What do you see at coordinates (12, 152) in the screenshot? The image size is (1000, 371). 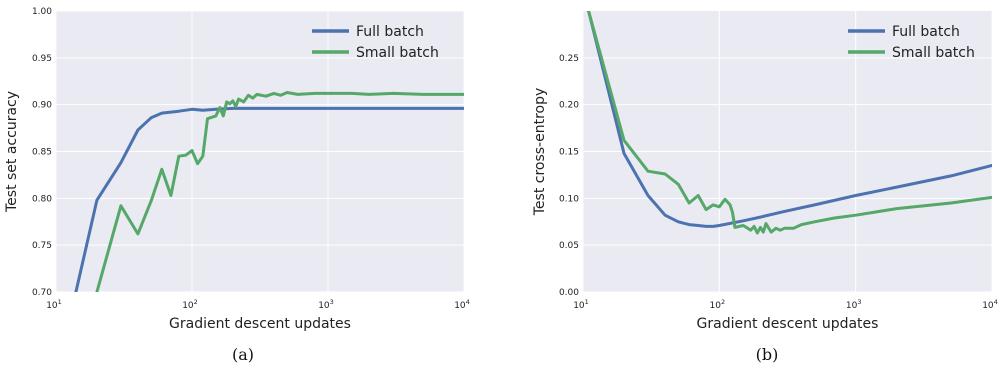 I see `y-axis-label: Test set accuracy` at bounding box center [12, 152].